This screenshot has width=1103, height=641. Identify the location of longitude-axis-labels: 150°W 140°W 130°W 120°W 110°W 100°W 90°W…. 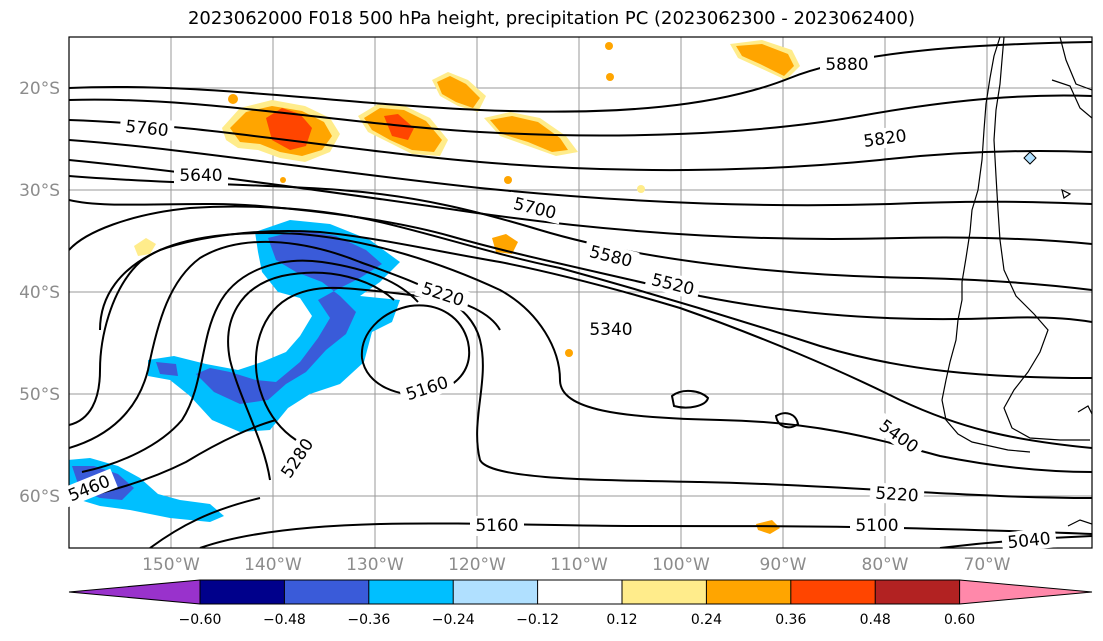
(576, 565).